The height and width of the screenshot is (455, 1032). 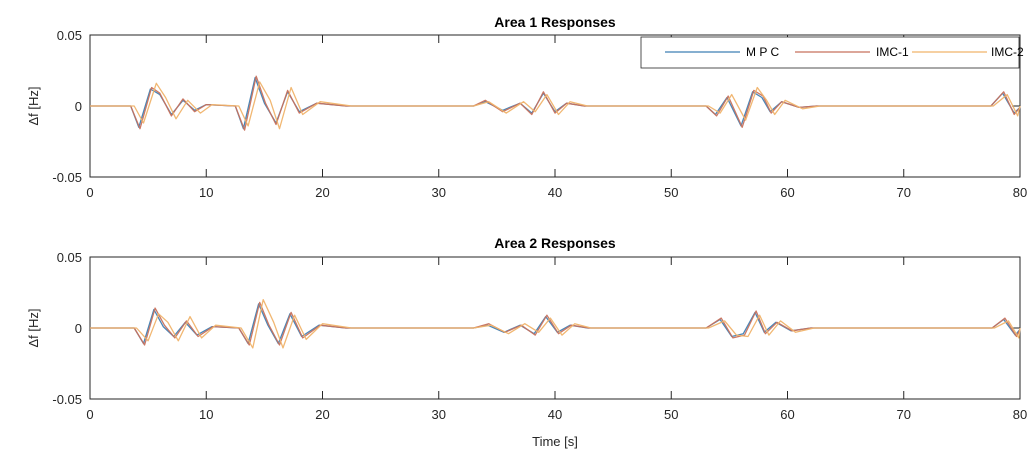 I want to click on area1-series, so click(x=555, y=103).